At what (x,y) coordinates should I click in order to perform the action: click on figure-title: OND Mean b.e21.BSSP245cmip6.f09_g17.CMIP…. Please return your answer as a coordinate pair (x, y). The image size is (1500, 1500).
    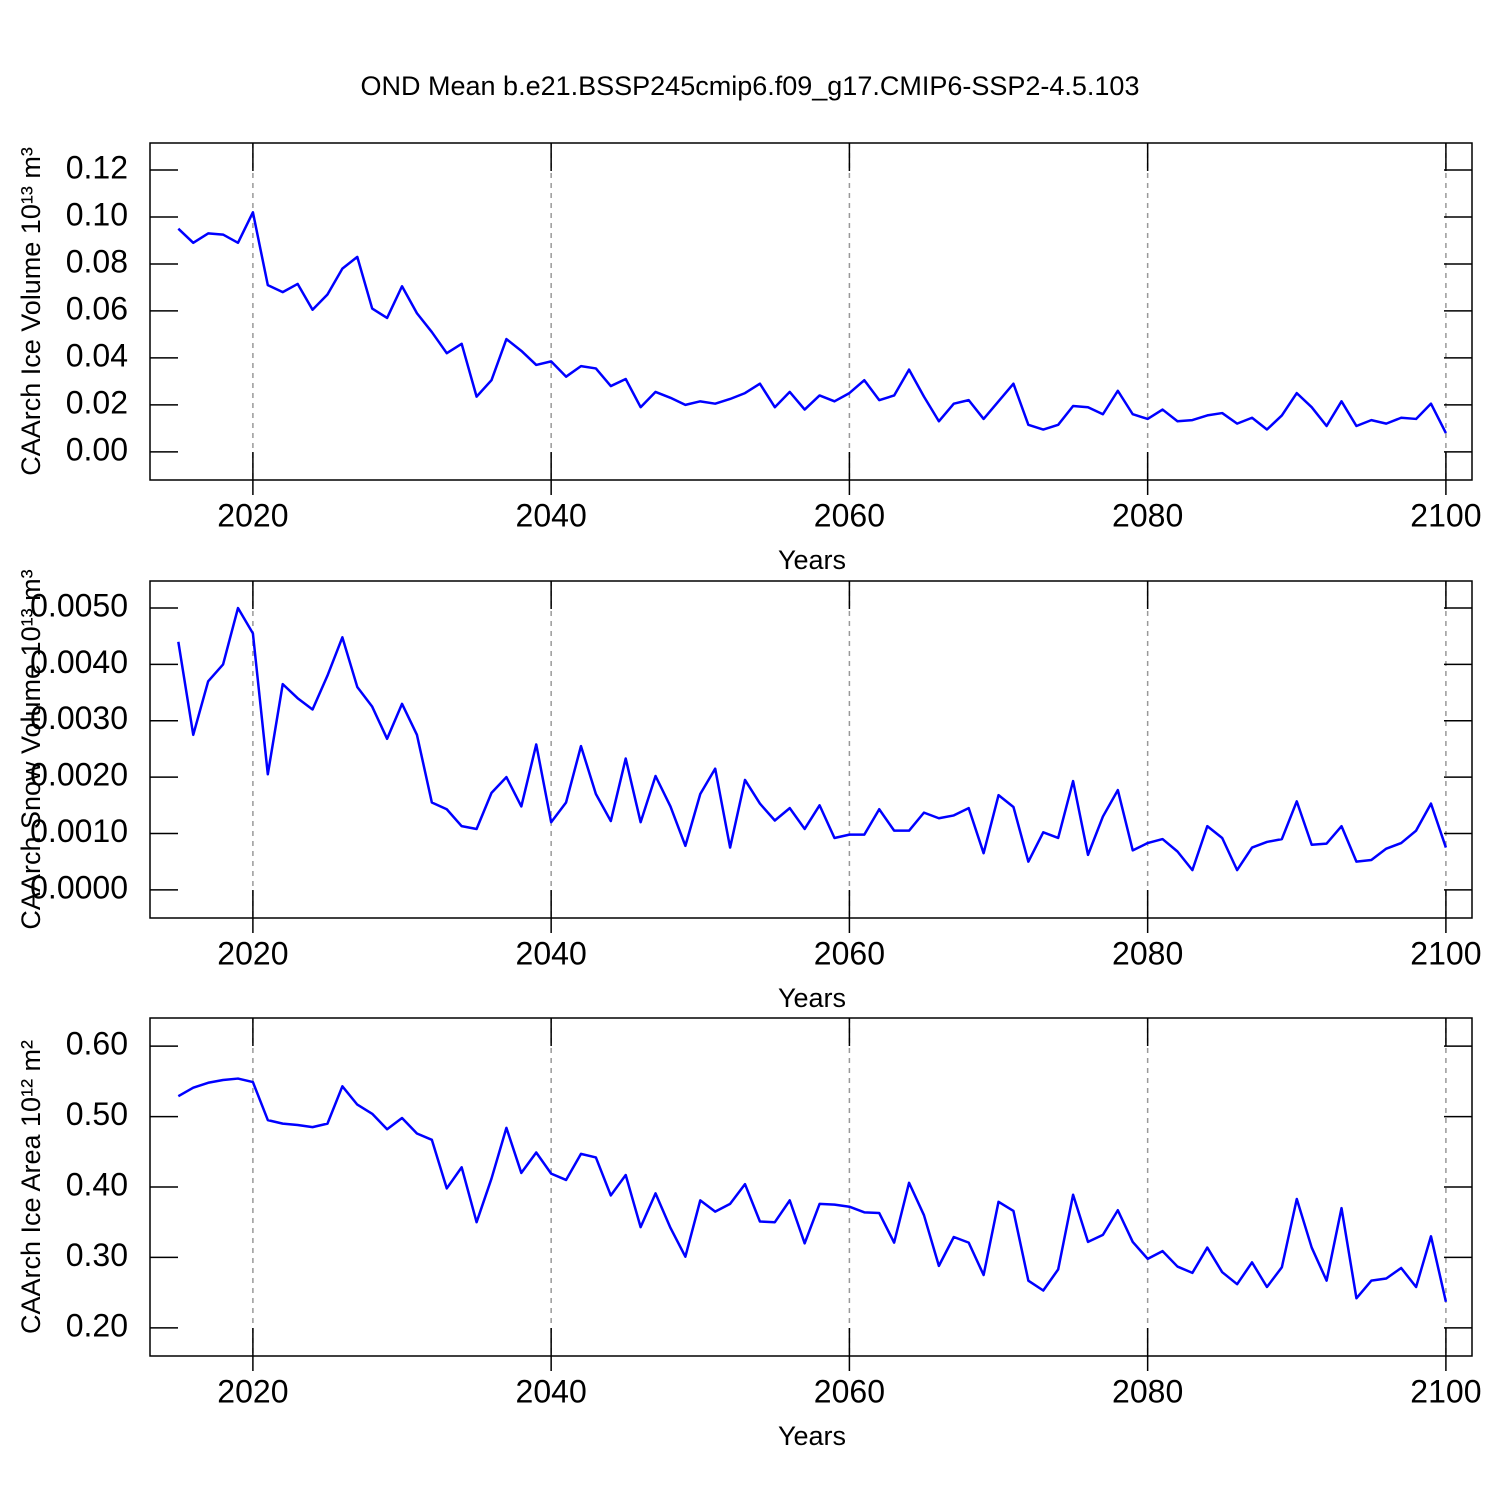
    Looking at the image, I should click on (750, 86).